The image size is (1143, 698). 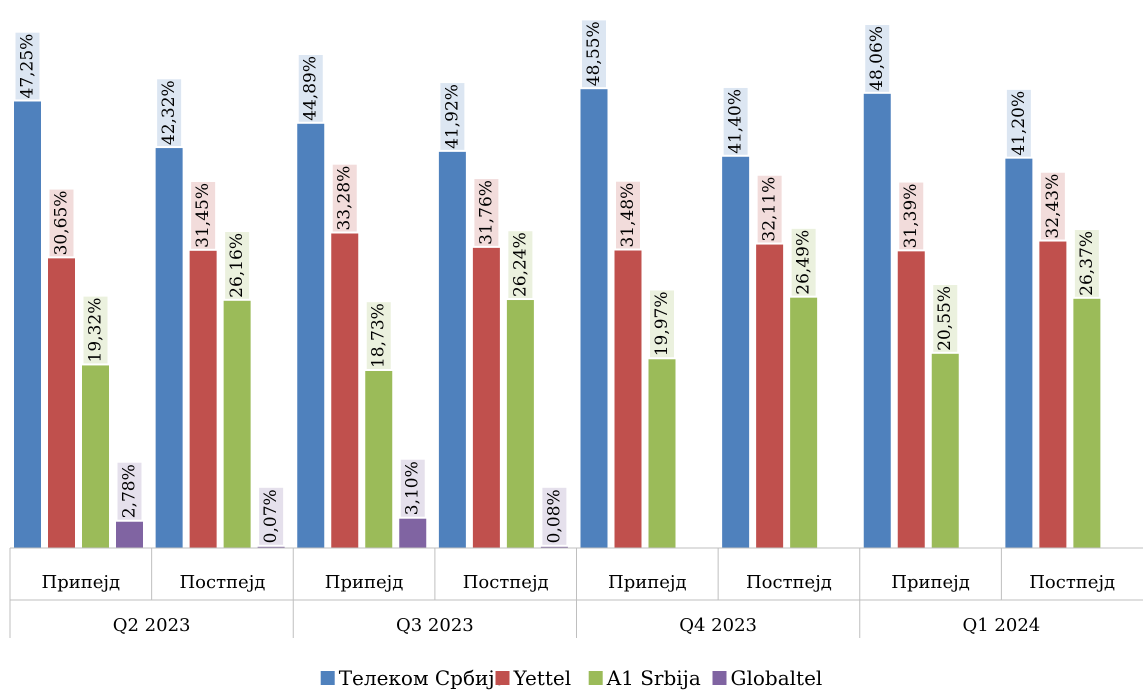 What do you see at coordinates (628, 215) in the screenshot?
I see `value-label-yettel-4: 31,48%` at bounding box center [628, 215].